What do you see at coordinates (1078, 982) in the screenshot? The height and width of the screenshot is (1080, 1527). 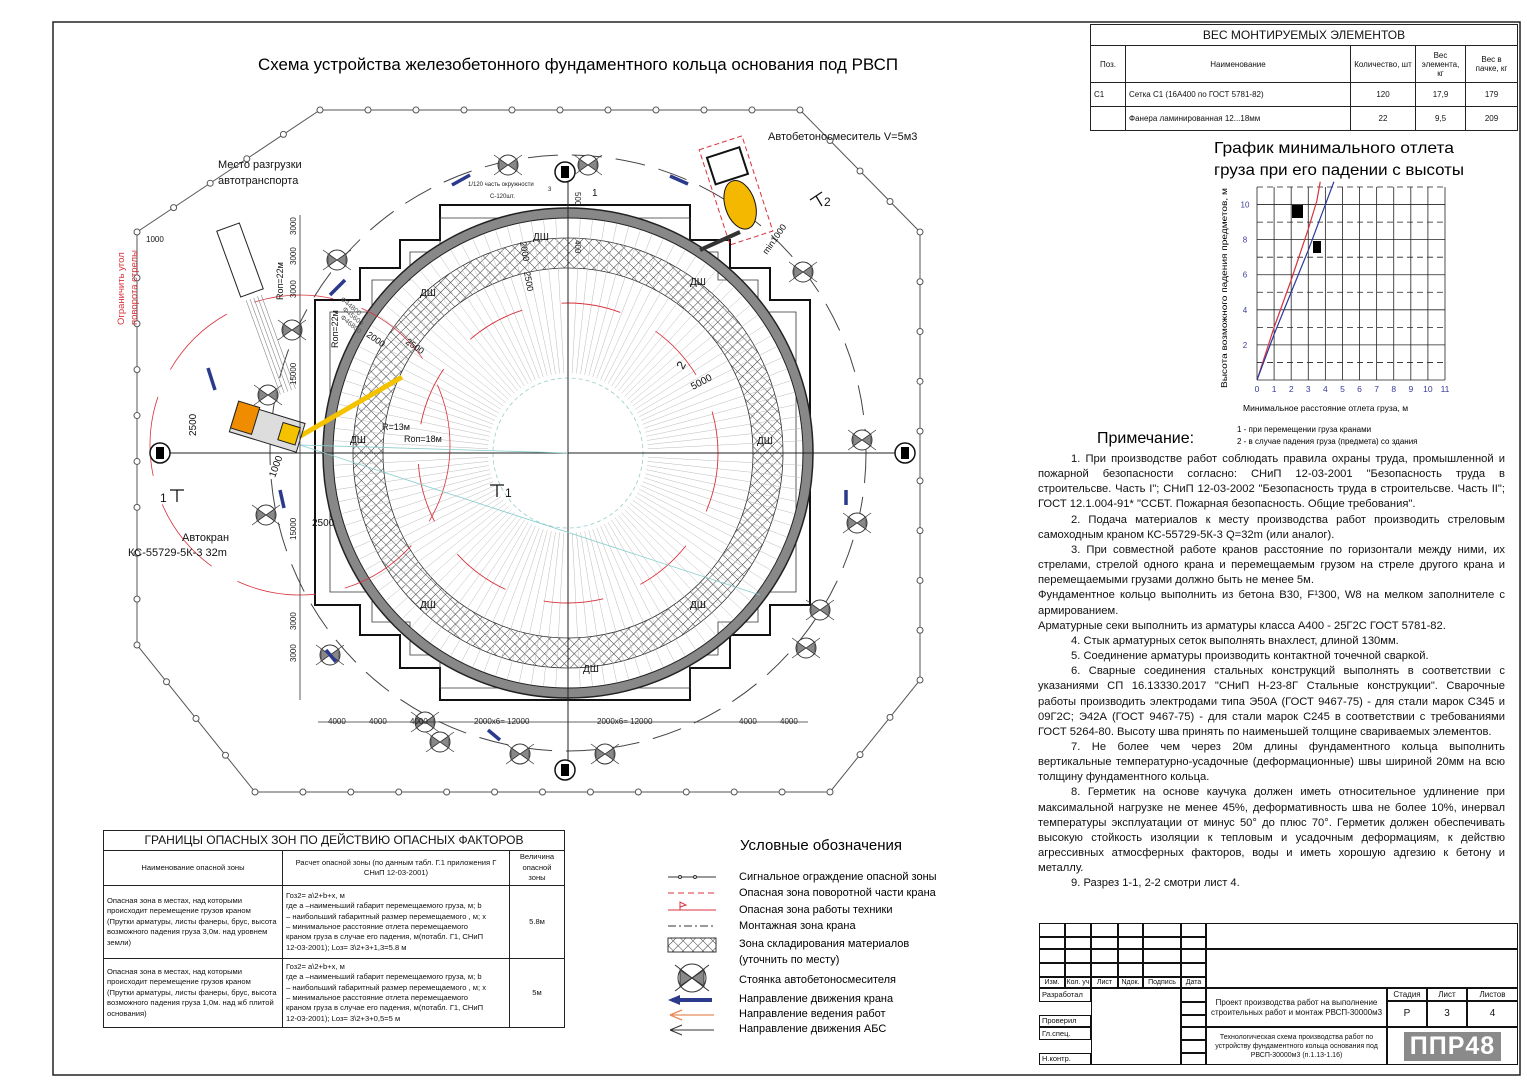 I see `title-block-header: Кол. уч` at bounding box center [1078, 982].